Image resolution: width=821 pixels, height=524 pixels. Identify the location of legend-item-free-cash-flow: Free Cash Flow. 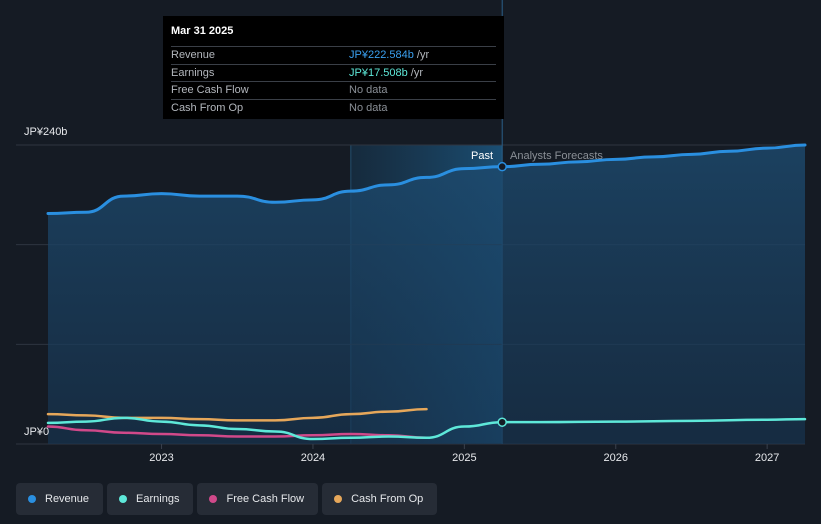
(258, 499).